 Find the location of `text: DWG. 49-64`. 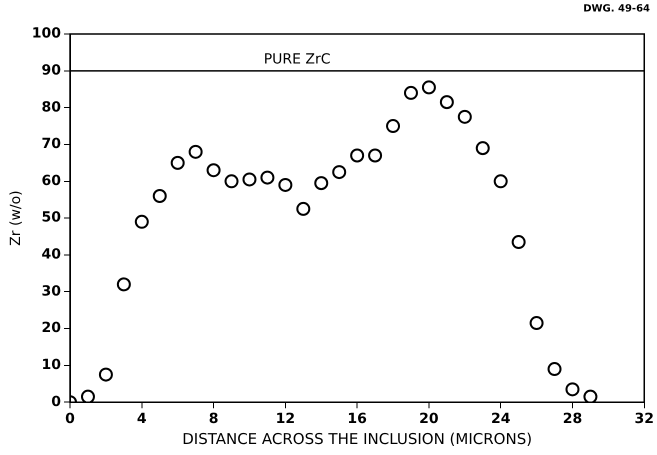

text: DWG. 49-64 is located at coordinates (616, 9).